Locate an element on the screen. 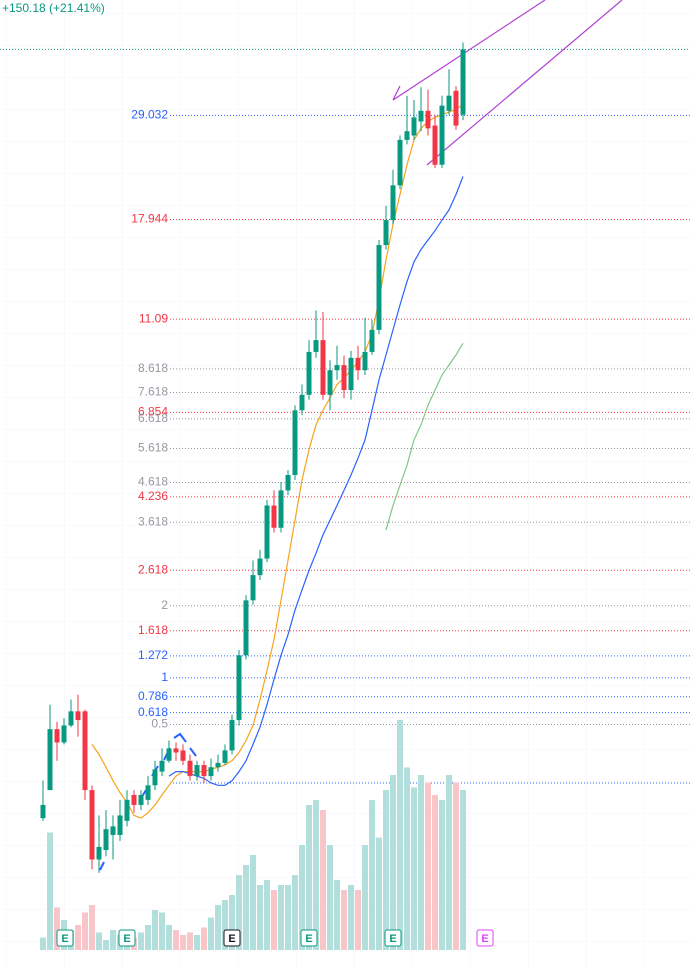 This screenshot has height=968, width=690. fib-label: 1.272 is located at coordinates (153, 655).